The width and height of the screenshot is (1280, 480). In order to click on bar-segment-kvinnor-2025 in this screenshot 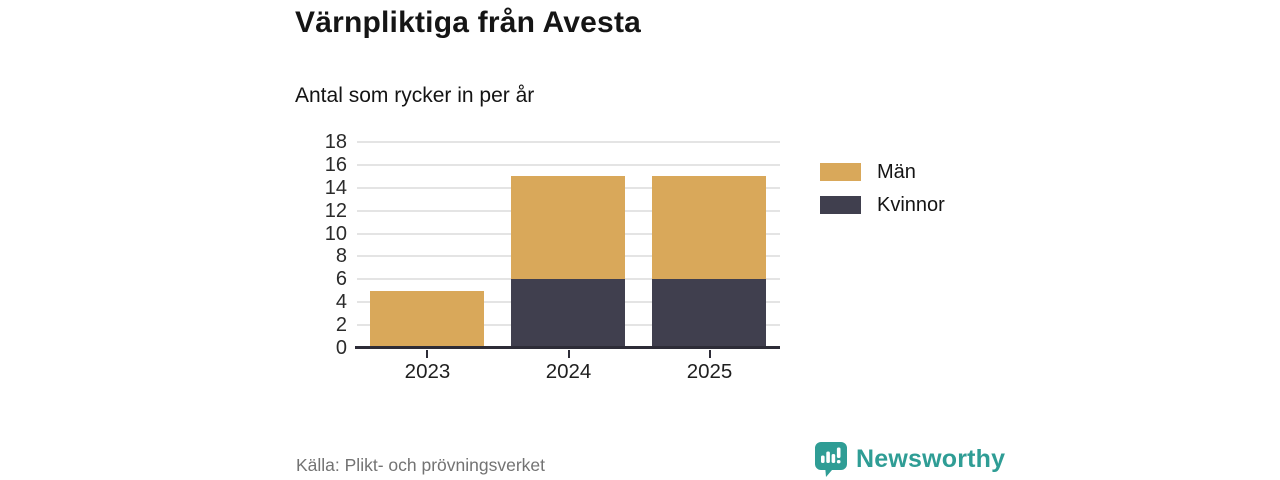, I will do `click(709, 313)`.